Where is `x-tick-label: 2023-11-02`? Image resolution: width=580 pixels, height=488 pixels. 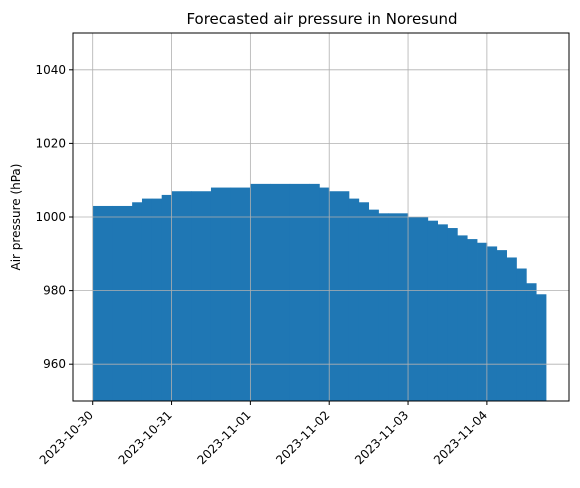
x-tick-label: 2023-11-02 is located at coordinates (302, 437).